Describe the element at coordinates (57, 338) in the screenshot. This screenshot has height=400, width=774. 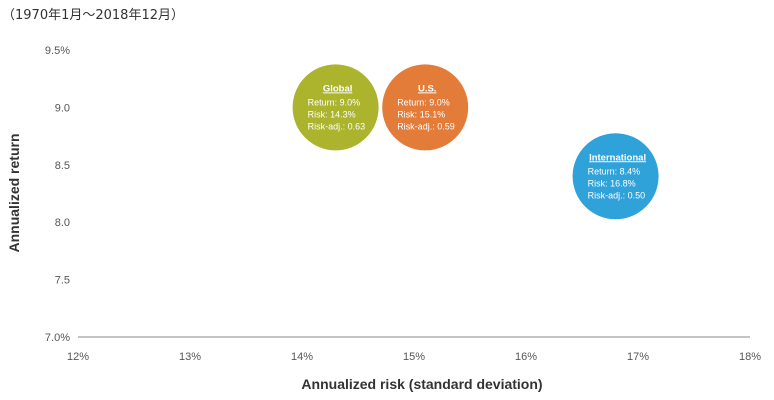
I see `y-tick-label: 7.0%` at that location.